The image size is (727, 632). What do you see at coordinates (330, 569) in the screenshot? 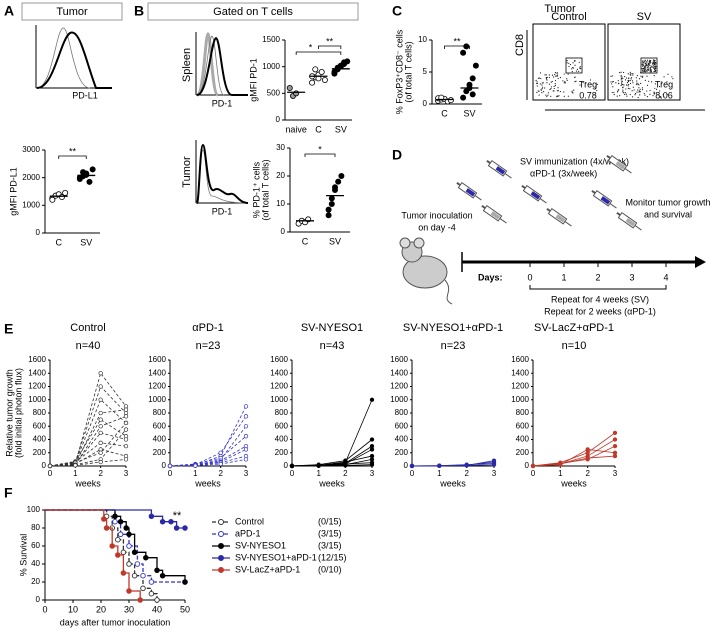
I see `legend-count: (0/10)` at bounding box center [330, 569].